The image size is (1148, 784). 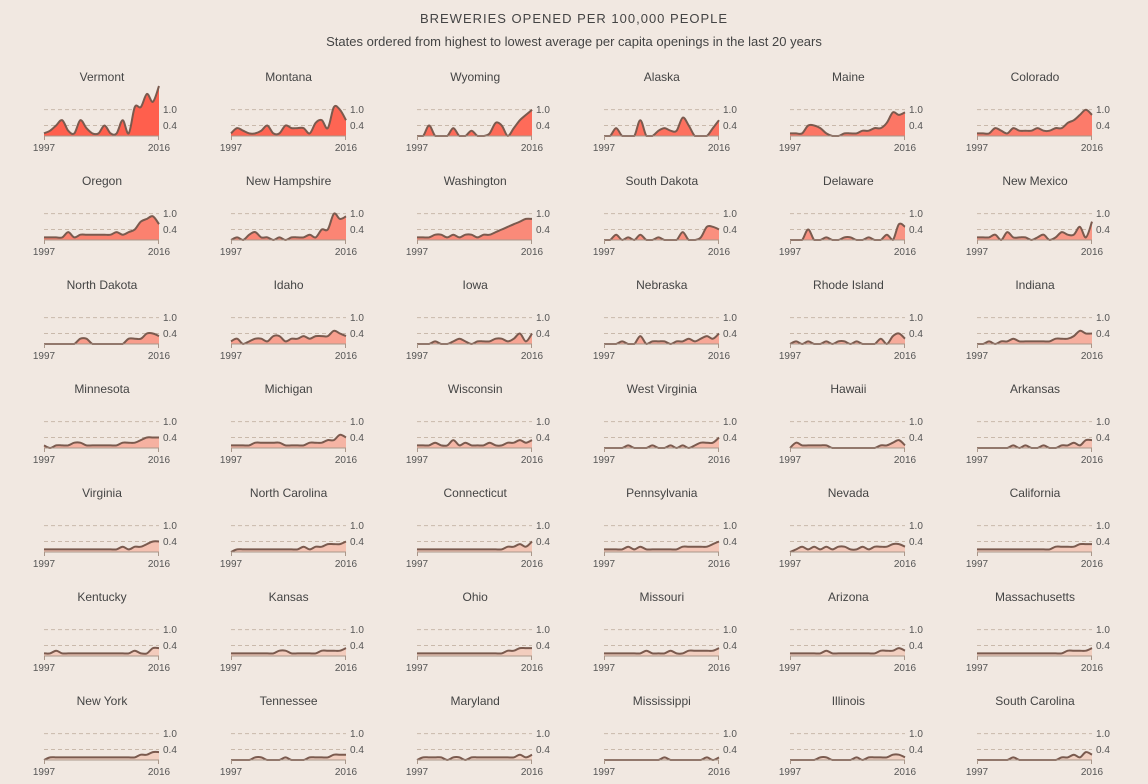 I want to click on state-name: New Mexico, so click(x=1035, y=181).